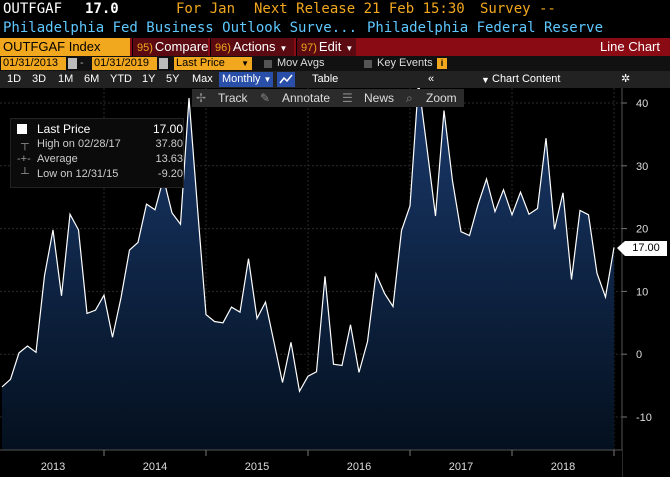 The height and width of the screenshot is (477, 670). I want to click on index-field: OUTFGAF Index, so click(65, 47).